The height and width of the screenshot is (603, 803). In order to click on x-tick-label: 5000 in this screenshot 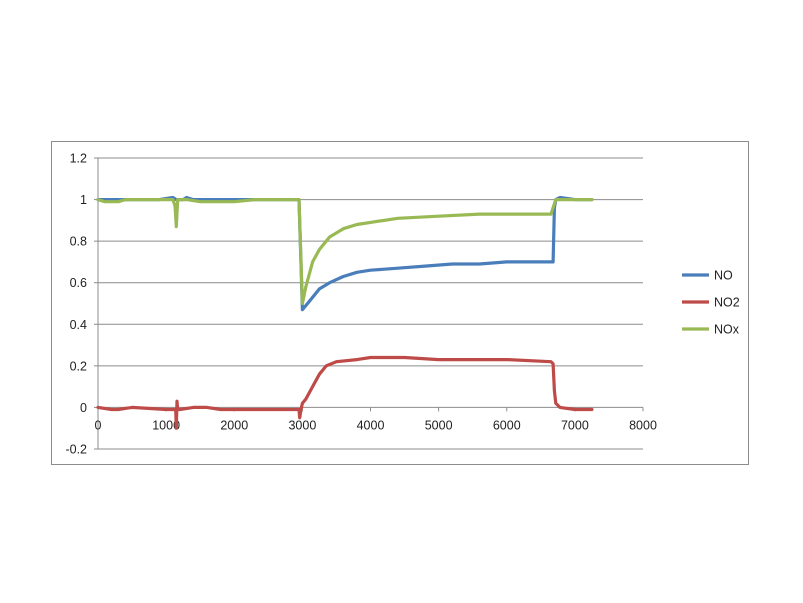, I will do `click(439, 425)`.